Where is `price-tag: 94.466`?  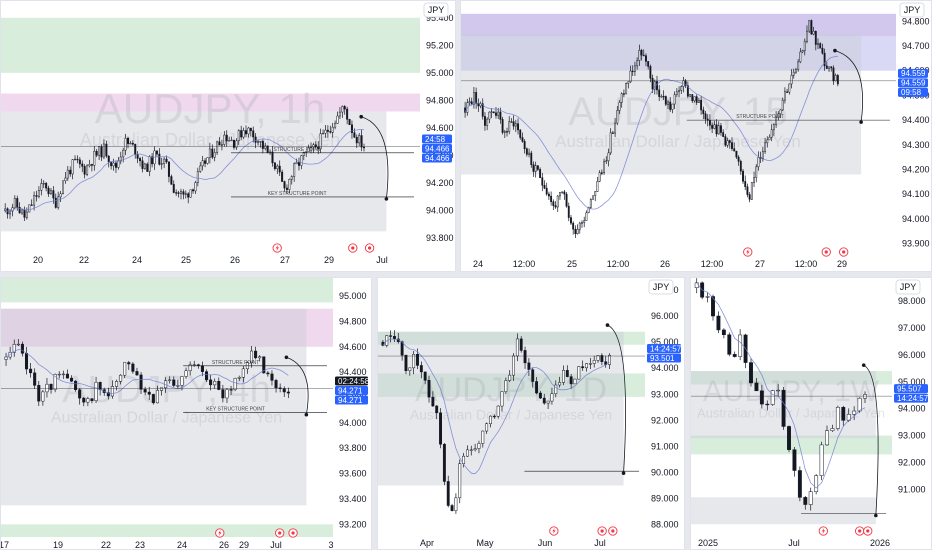
price-tag: 94.466 is located at coordinates (437, 148).